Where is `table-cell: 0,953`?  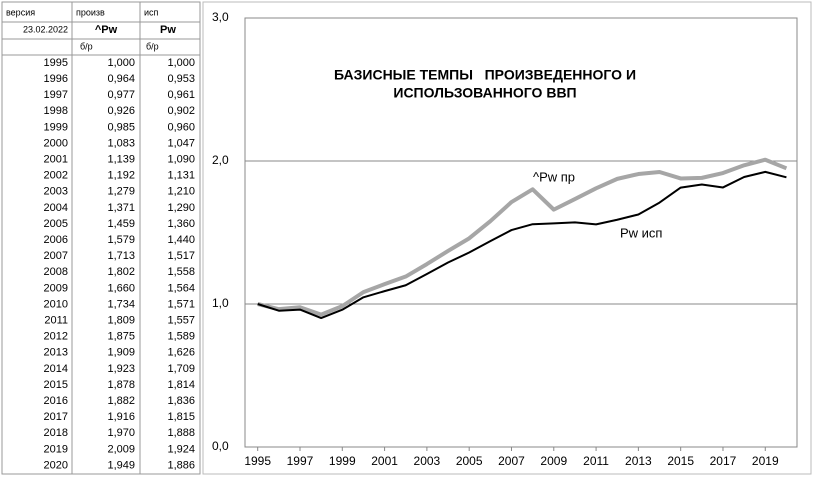 table-cell: 0,953 is located at coordinates (181, 79).